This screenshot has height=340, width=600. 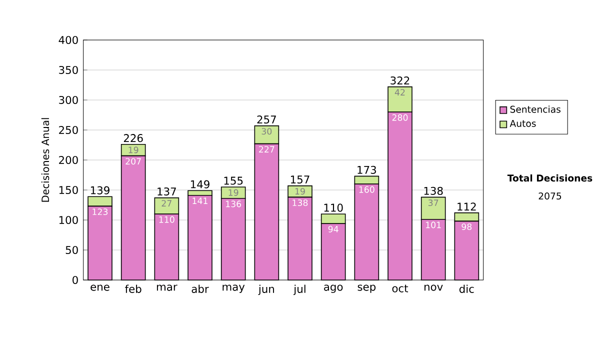 What do you see at coordinates (550, 196) in the screenshot?
I see `text: 2075` at bounding box center [550, 196].